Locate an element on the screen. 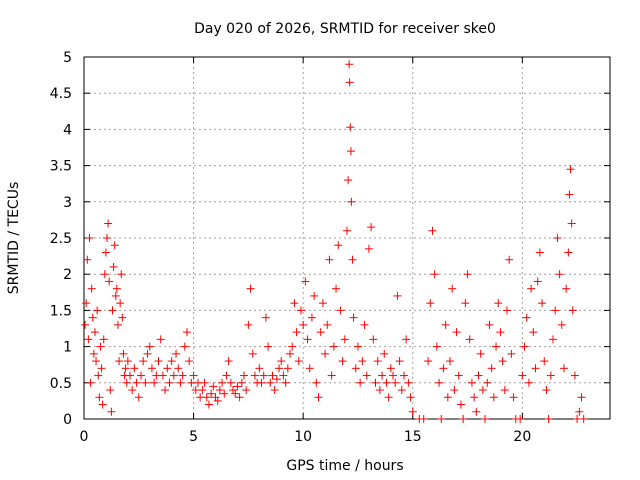 Image resolution: width=640 pixels, height=480 pixels. x-tick-label: 0 is located at coordinates (84, 437).